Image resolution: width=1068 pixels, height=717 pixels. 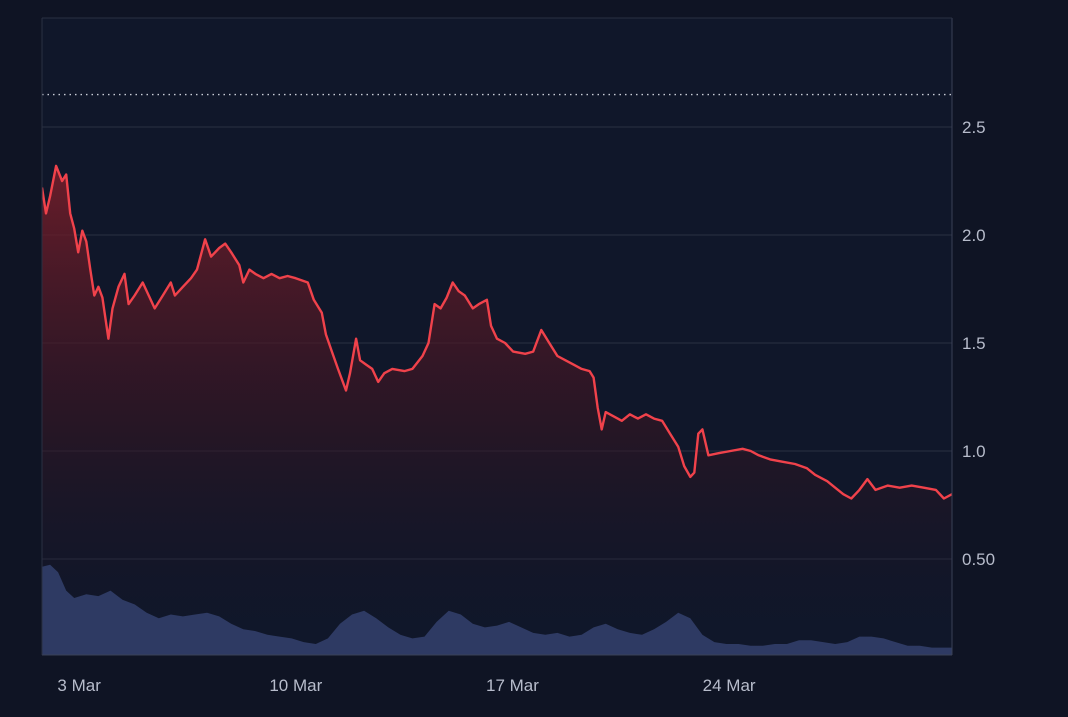 What do you see at coordinates (79, 685) in the screenshot?
I see `x-tick-label: 3 Mar` at bounding box center [79, 685].